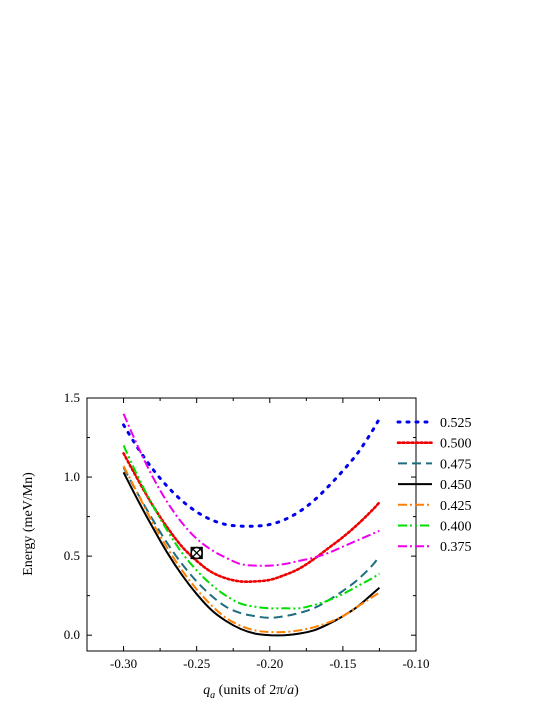 This screenshot has width=545, height=705. What do you see at coordinates (342, 663) in the screenshot?
I see `x-tick-label: -0.15` at bounding box center [342, 663].